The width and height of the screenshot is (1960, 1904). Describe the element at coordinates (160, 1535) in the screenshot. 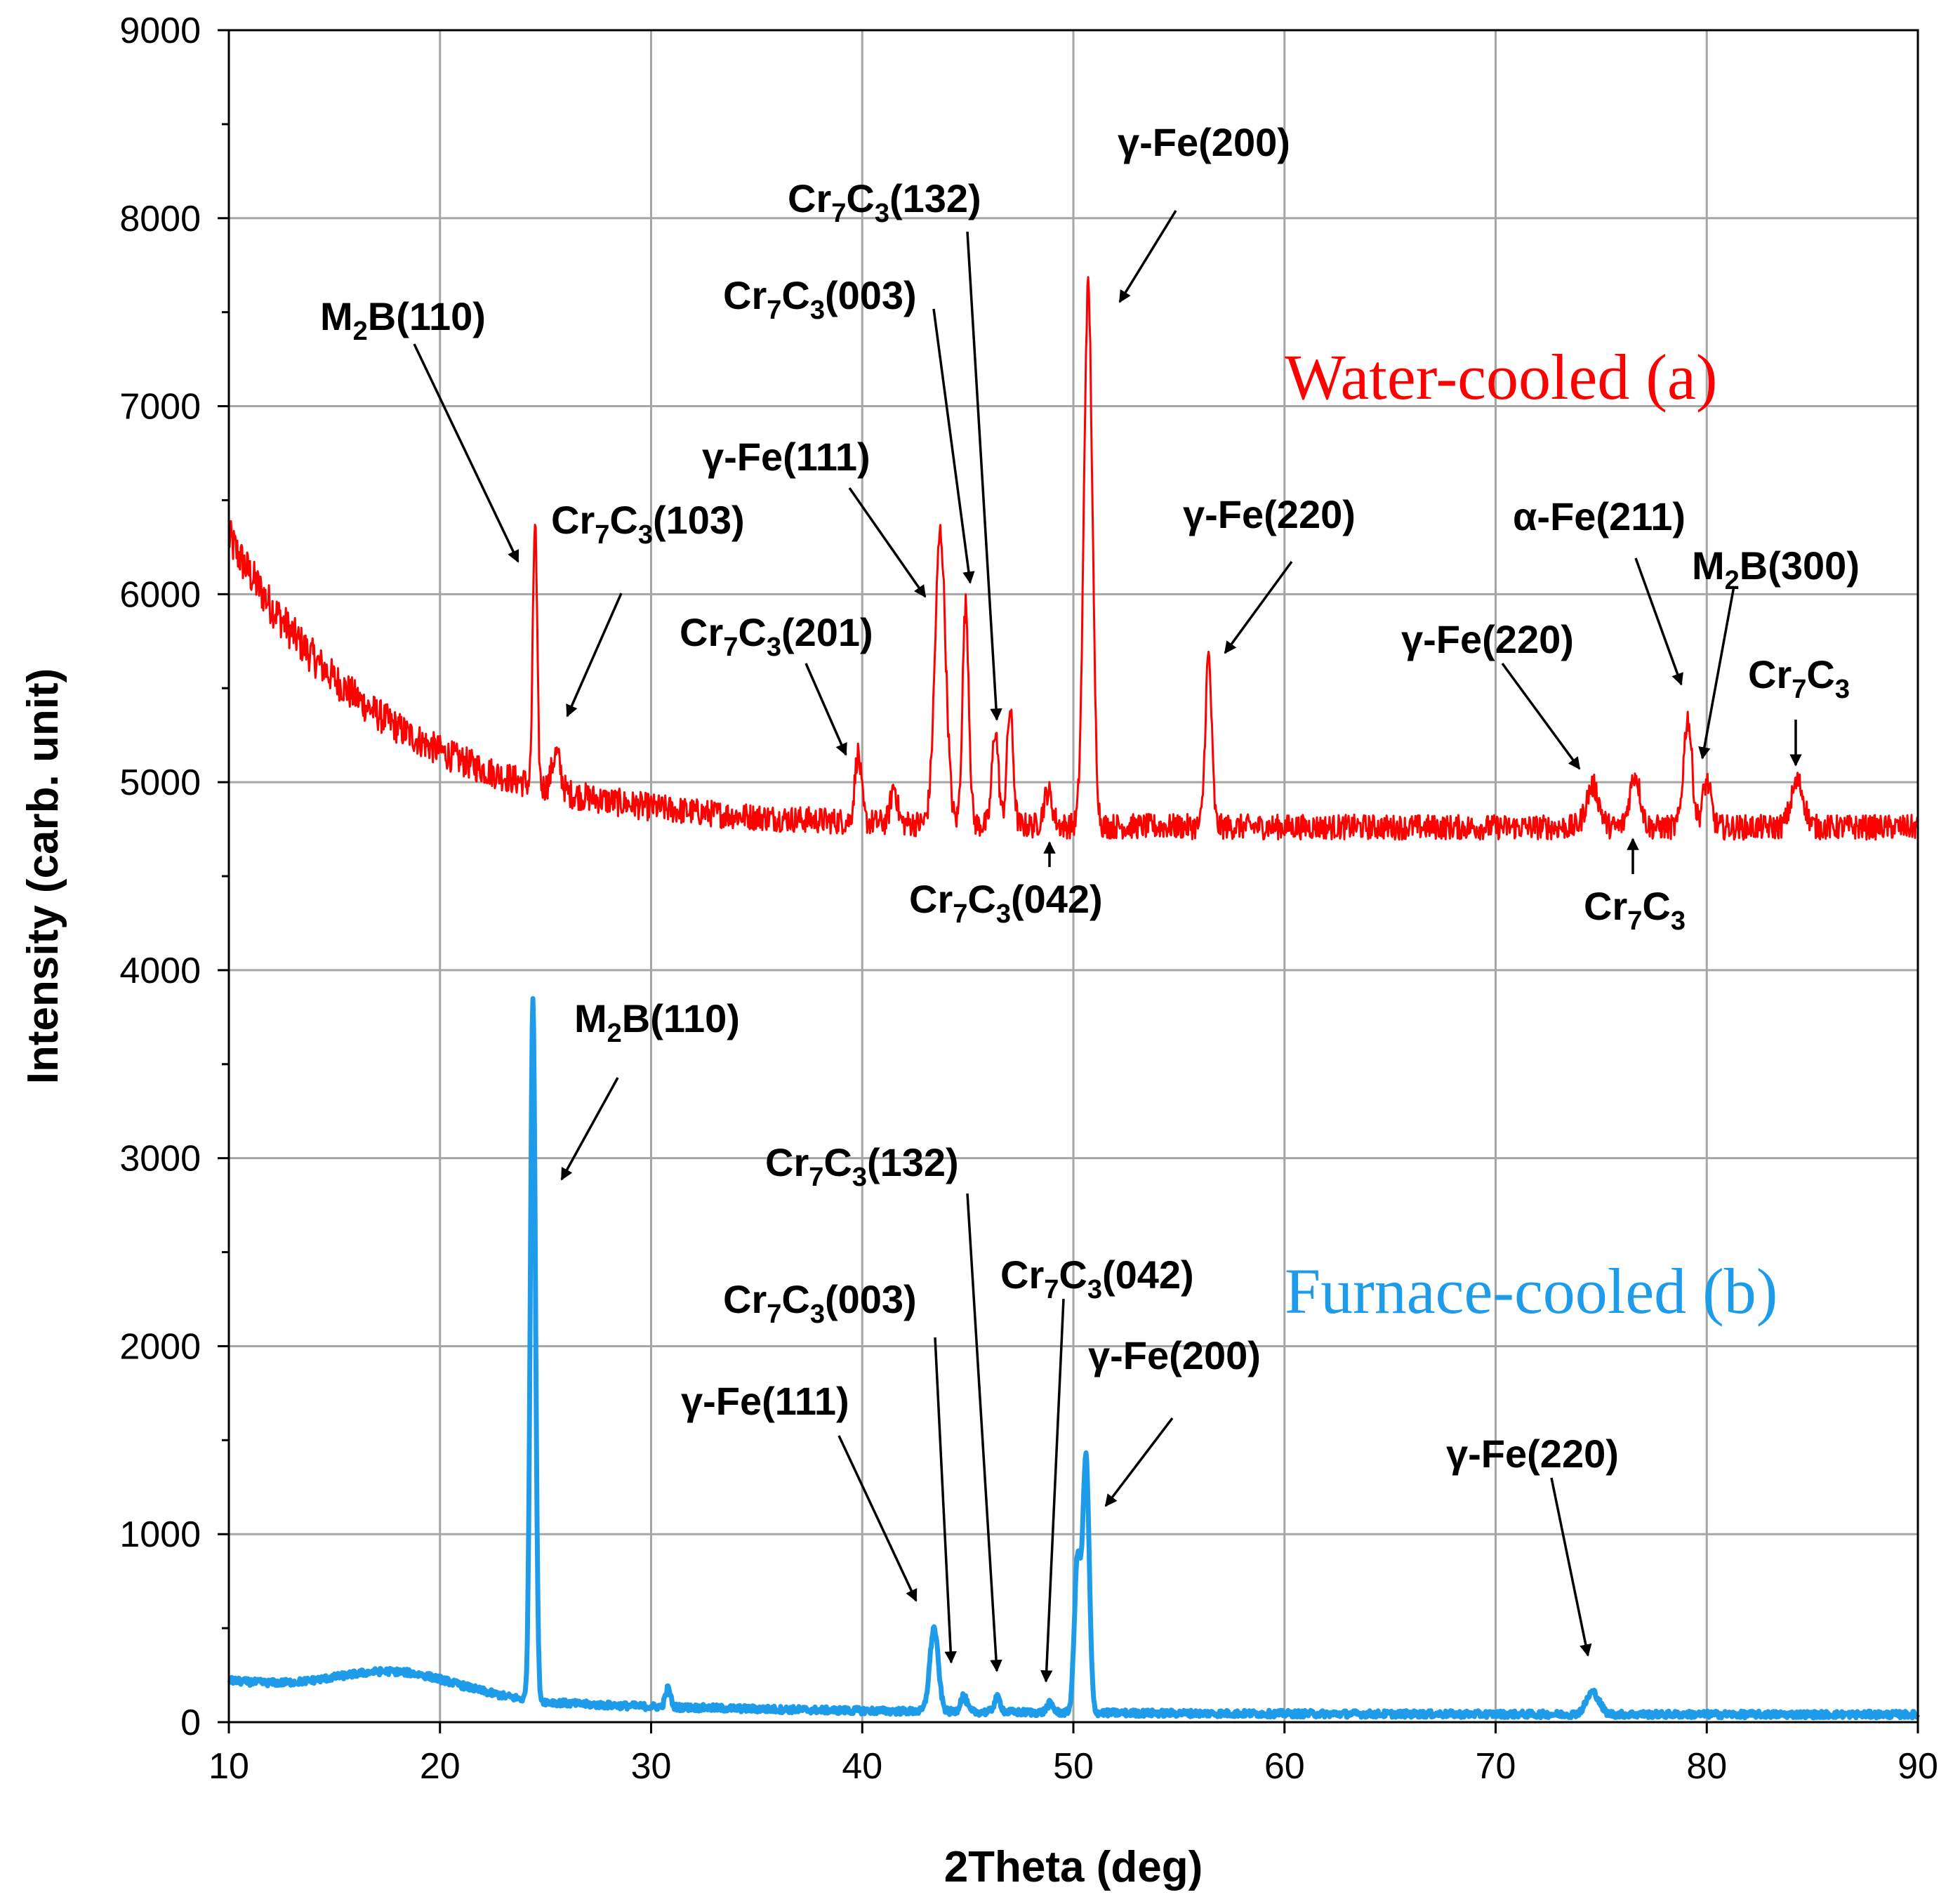

I see `y-tick-label: 1000` at that location.